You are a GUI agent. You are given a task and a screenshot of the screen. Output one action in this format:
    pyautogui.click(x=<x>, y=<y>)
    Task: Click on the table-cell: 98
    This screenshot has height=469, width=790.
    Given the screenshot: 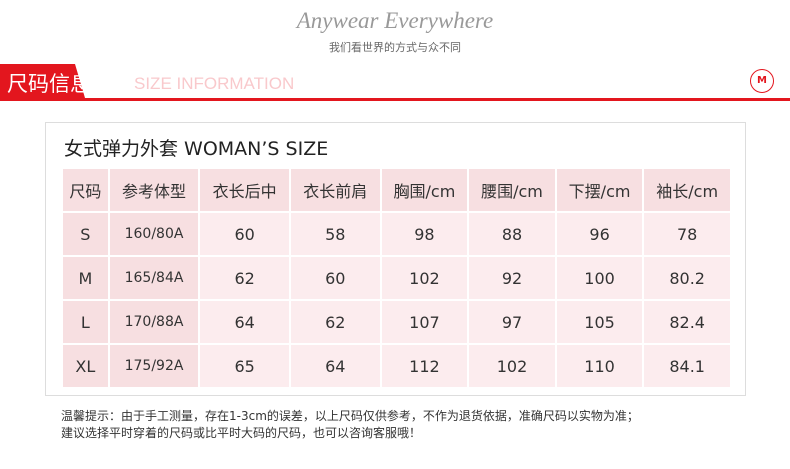 What is the action you would take?
    pyautogui.click(x=424, y=234)
    